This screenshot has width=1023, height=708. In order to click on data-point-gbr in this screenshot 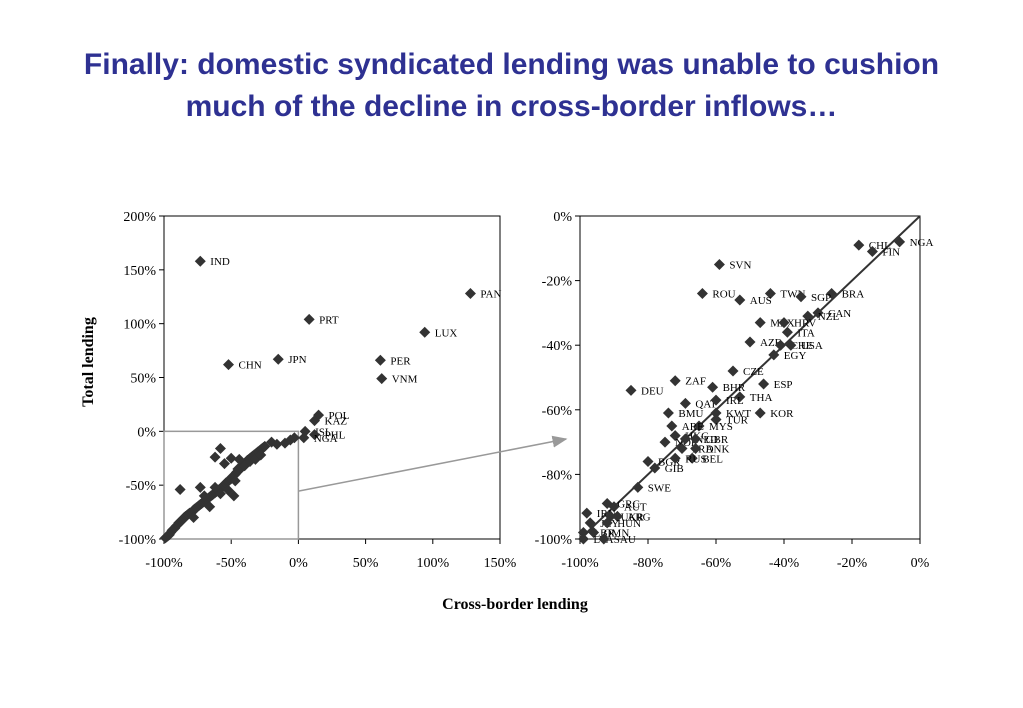, I will do `click(696, 439)`.